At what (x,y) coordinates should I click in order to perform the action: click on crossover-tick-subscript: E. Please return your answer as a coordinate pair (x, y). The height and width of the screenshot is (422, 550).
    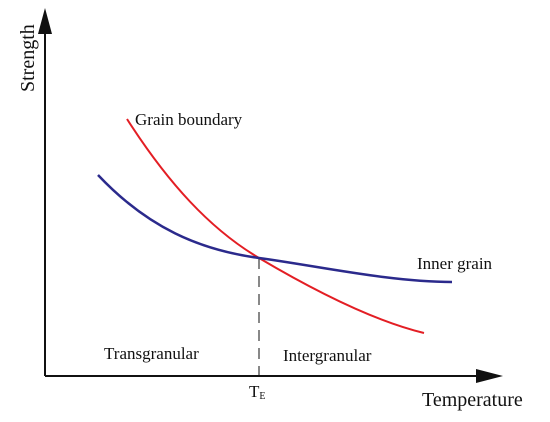
    Looking at the image, I should click on (262, 396).